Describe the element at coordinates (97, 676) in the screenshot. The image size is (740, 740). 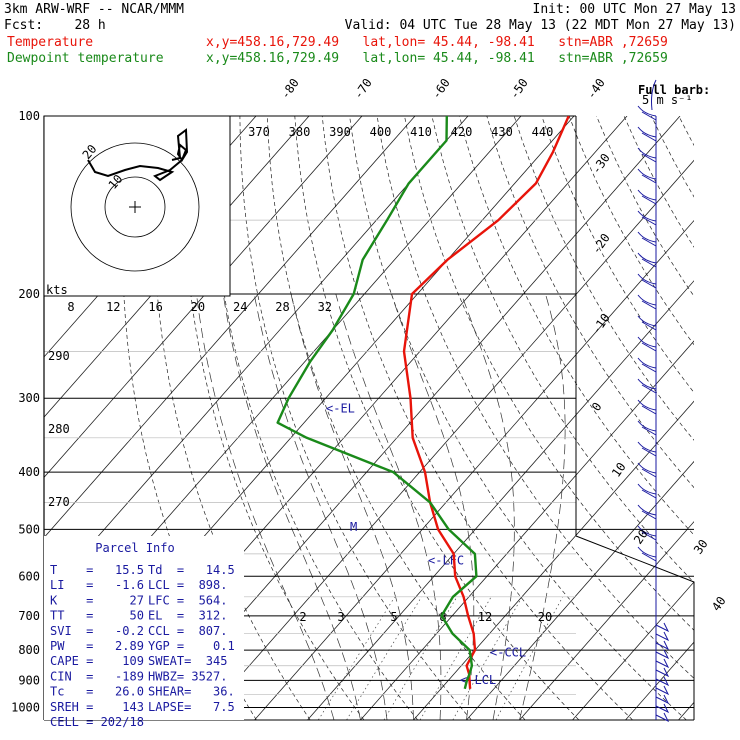
I see `parcel-info-value: CIN = -189` at that location.